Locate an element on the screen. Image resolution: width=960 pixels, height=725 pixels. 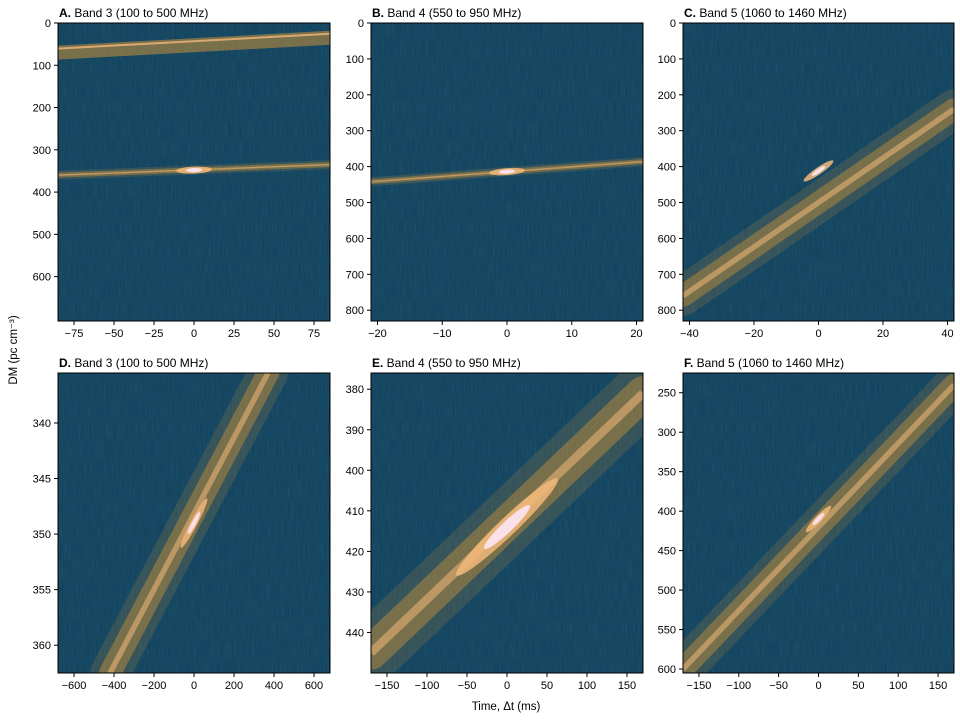
panel-title: B. Band 4 (550 to 950 MHz) is located at coordinates (446, 13).